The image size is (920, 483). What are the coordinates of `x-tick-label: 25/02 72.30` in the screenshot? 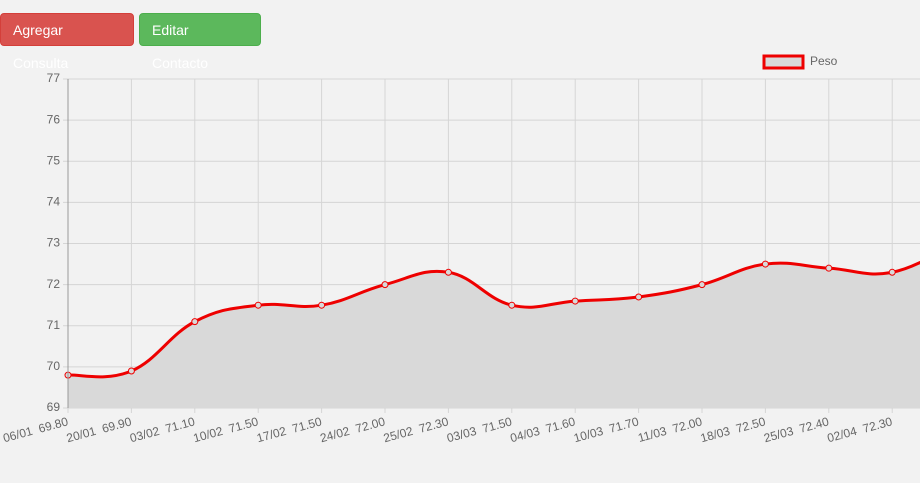 It's located at (416, 429).